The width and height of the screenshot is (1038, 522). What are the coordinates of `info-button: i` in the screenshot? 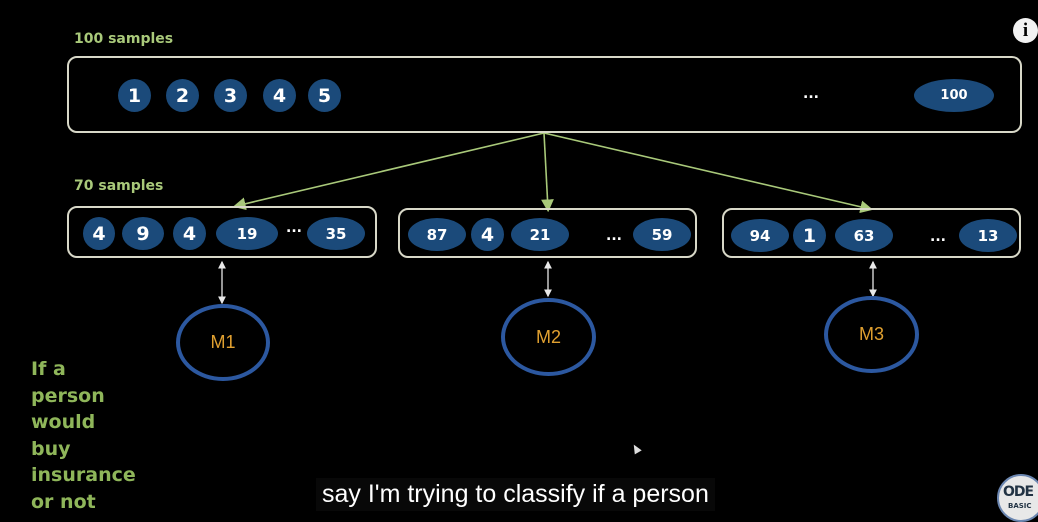 It's located at (1025, 30).